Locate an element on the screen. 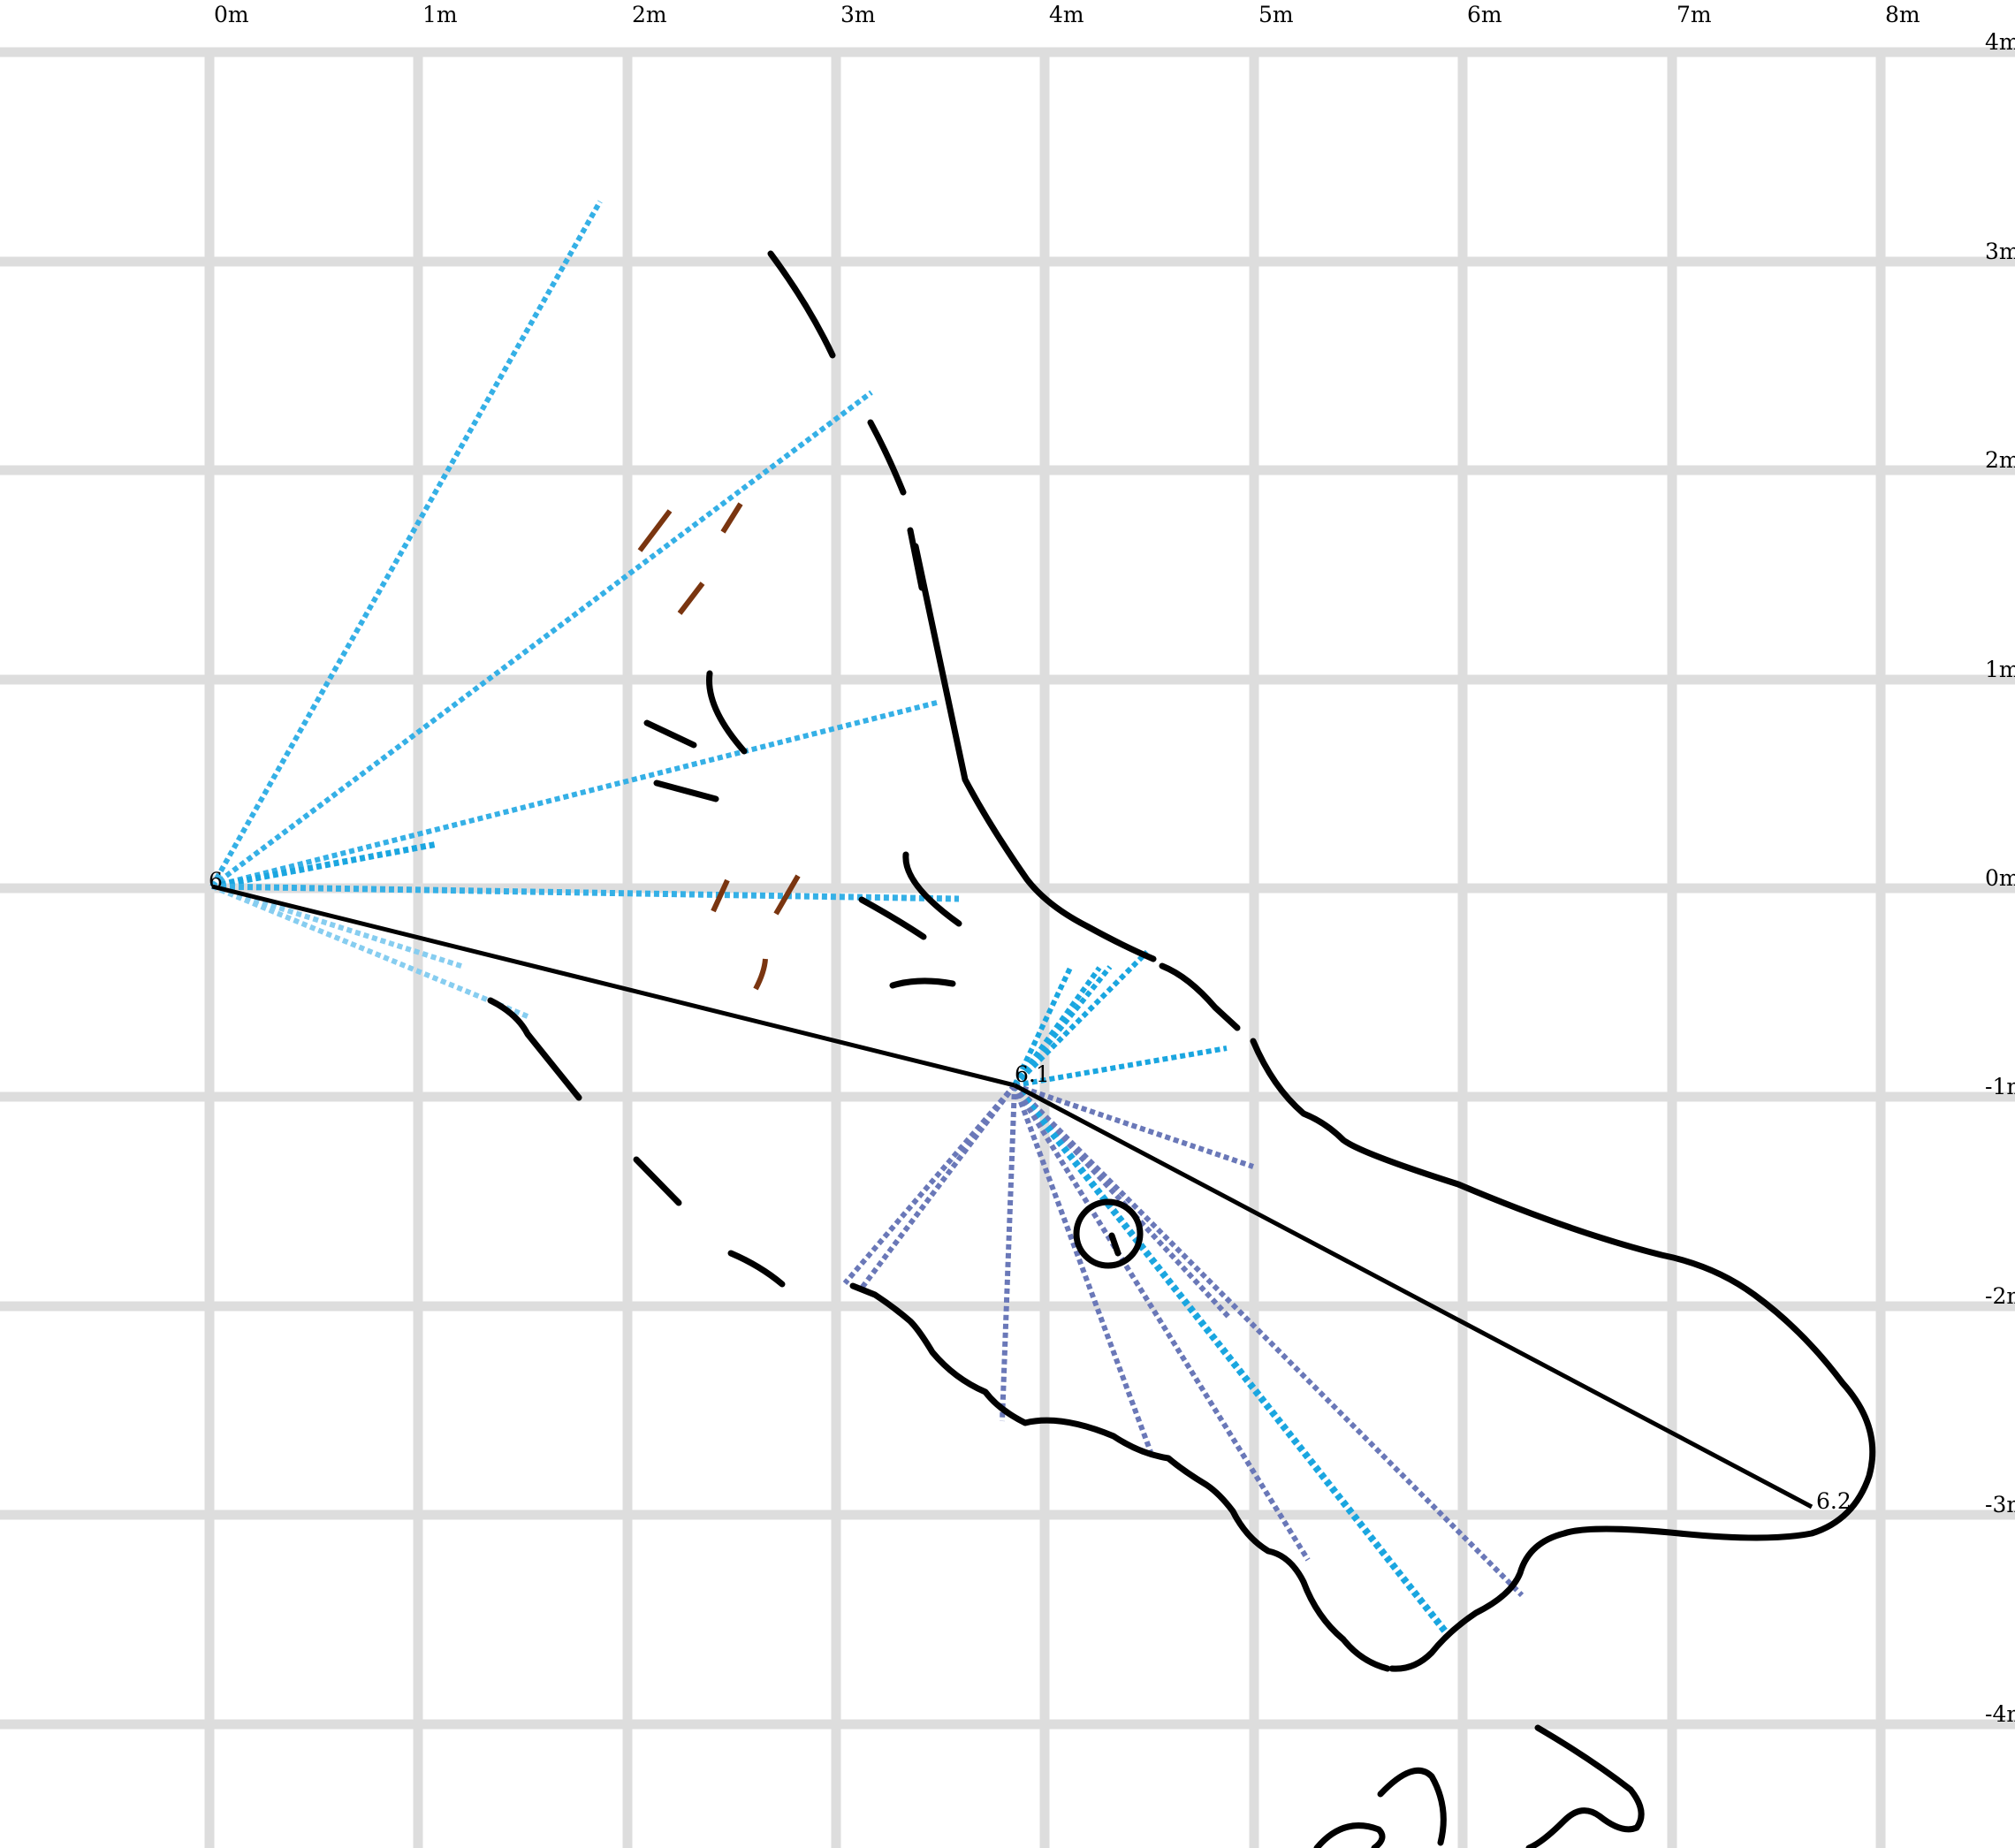 The image size is (2015, 1848). y-label: 1m is located at coordinates (2000, 669).